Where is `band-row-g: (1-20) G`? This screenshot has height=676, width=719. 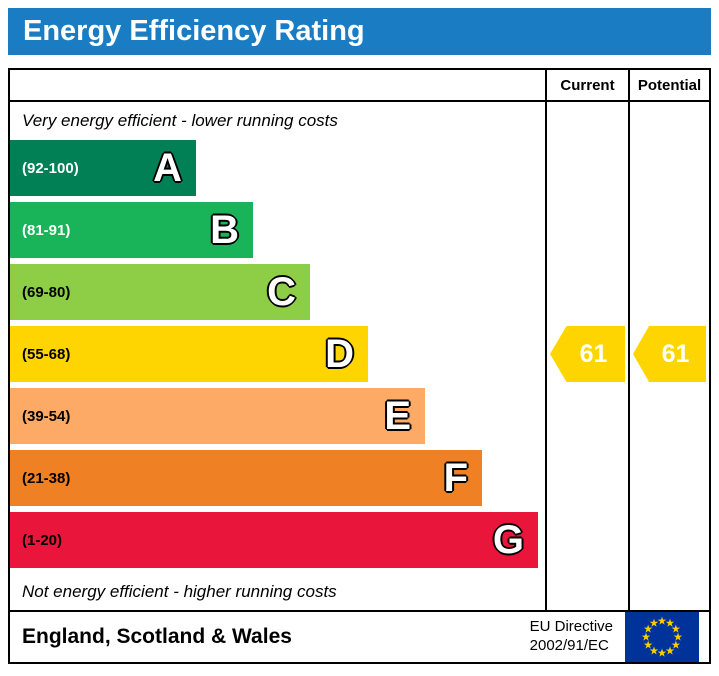
band-row-g: (1-20) G is located at coordinates (277, 543).